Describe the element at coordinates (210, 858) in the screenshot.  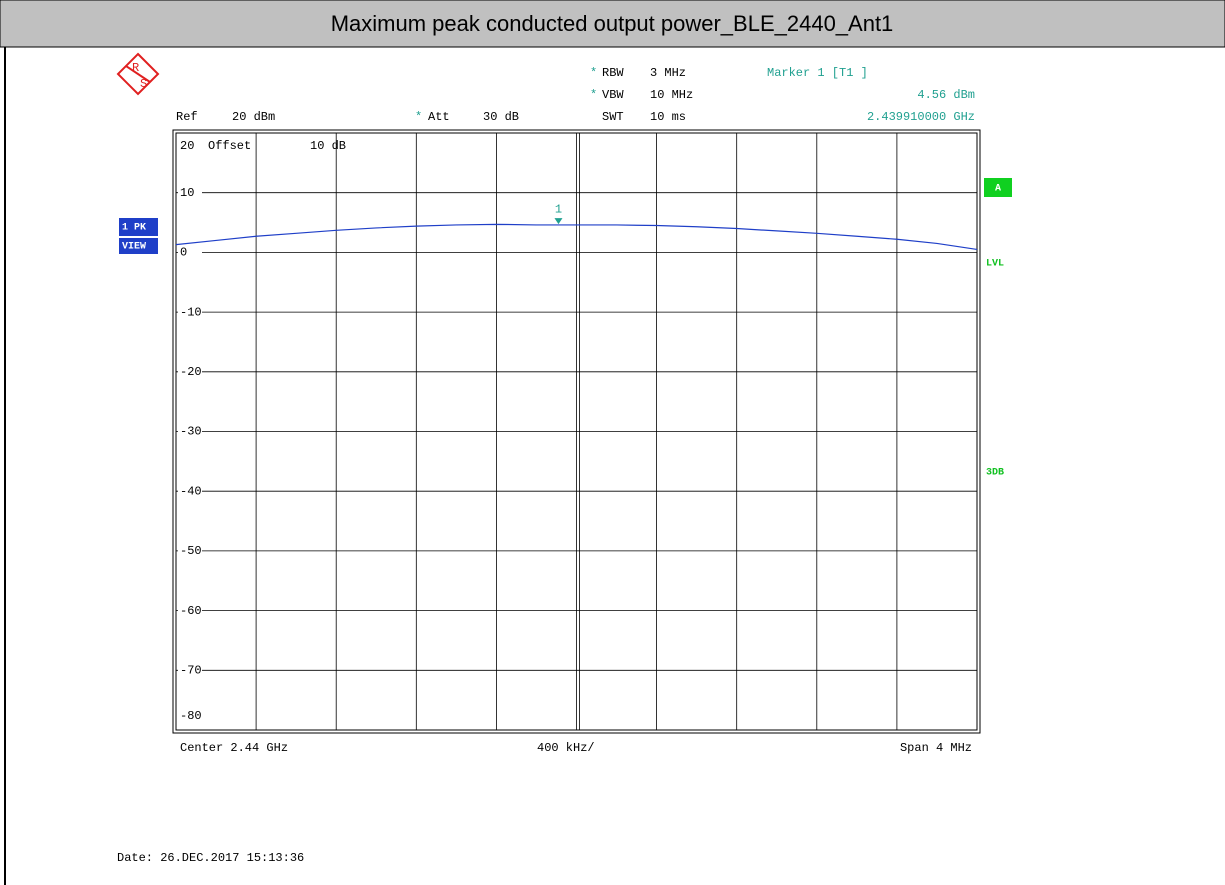
I see `date: Date: 26.DEC.2017 15:13:36` at that location.